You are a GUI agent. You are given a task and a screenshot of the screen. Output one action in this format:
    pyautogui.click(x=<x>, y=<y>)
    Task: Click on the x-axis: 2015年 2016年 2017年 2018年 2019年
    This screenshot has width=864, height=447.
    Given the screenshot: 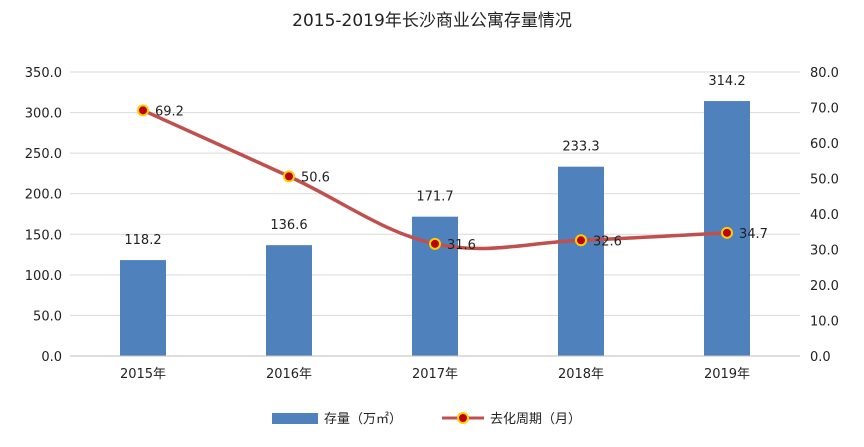 What is the action you would take?
    pyautogui.click(x=435, y=368)
    